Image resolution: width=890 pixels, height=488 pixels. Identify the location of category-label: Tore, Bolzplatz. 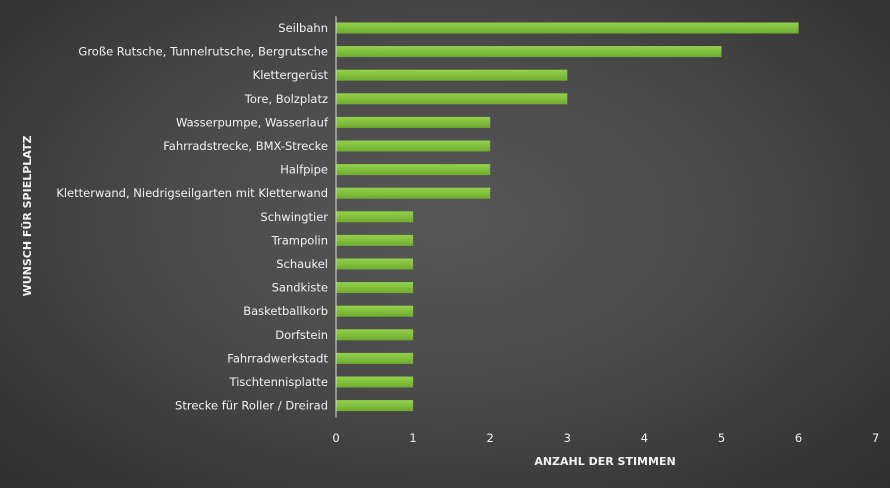
(286, 99).